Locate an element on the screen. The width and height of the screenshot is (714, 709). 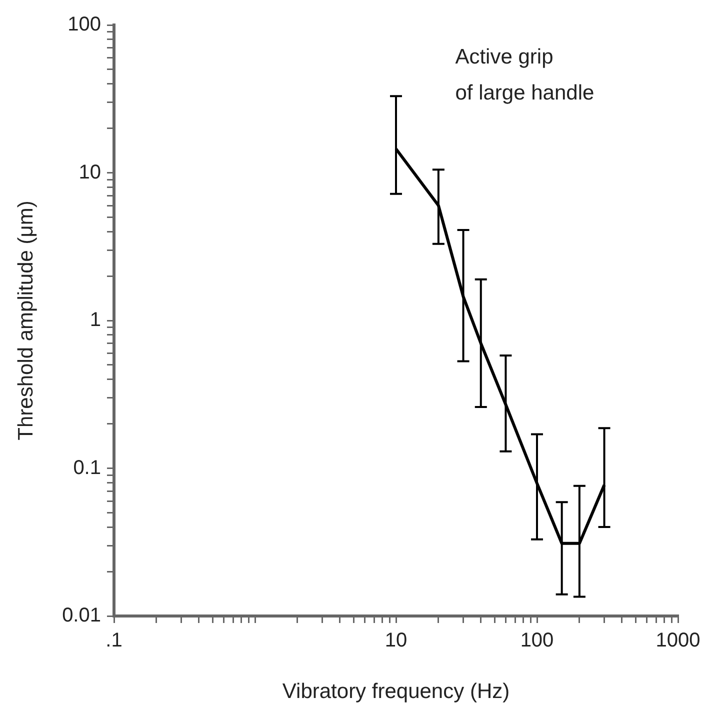
x-tick-label: 10 is located at coordinates (396, 641).